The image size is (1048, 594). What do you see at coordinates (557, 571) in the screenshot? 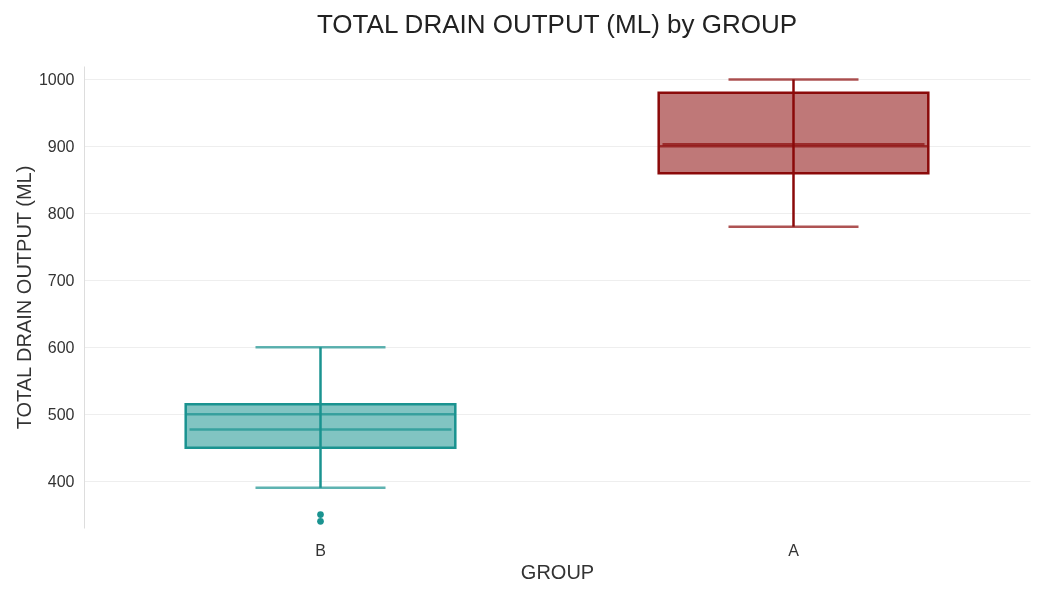
I see `x-axis-title: GROUP` at bounding box center [557, 571].